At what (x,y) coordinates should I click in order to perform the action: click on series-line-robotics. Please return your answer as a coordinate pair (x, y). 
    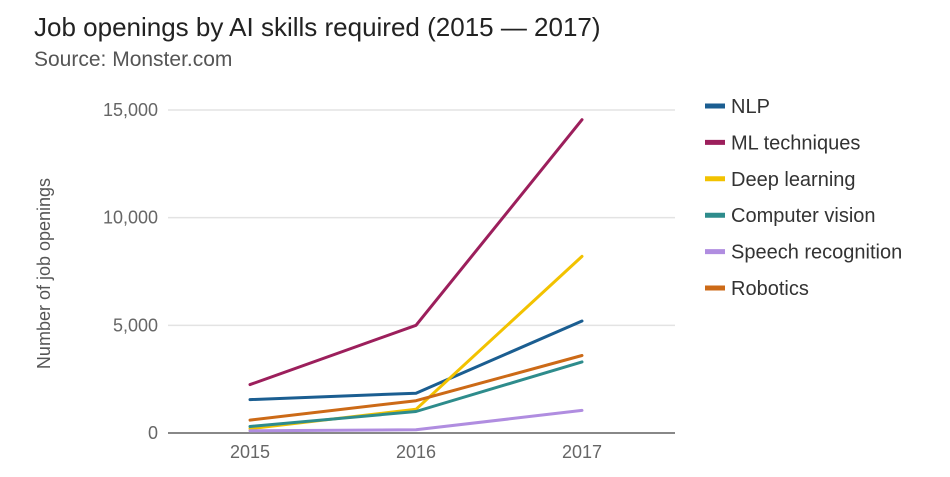
    Looking at the image, I should click on (416, 388).